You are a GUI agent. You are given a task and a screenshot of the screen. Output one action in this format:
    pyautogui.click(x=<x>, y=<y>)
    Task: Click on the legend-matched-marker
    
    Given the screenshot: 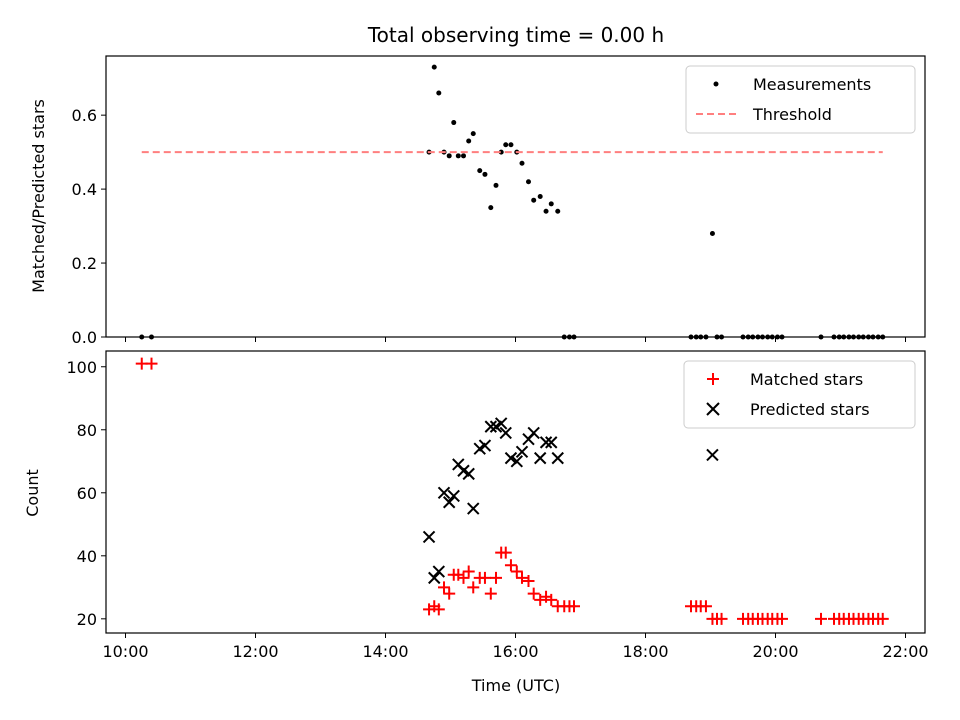 What is the action you would take?
    pyautogui.click(x=713, y=379)
    